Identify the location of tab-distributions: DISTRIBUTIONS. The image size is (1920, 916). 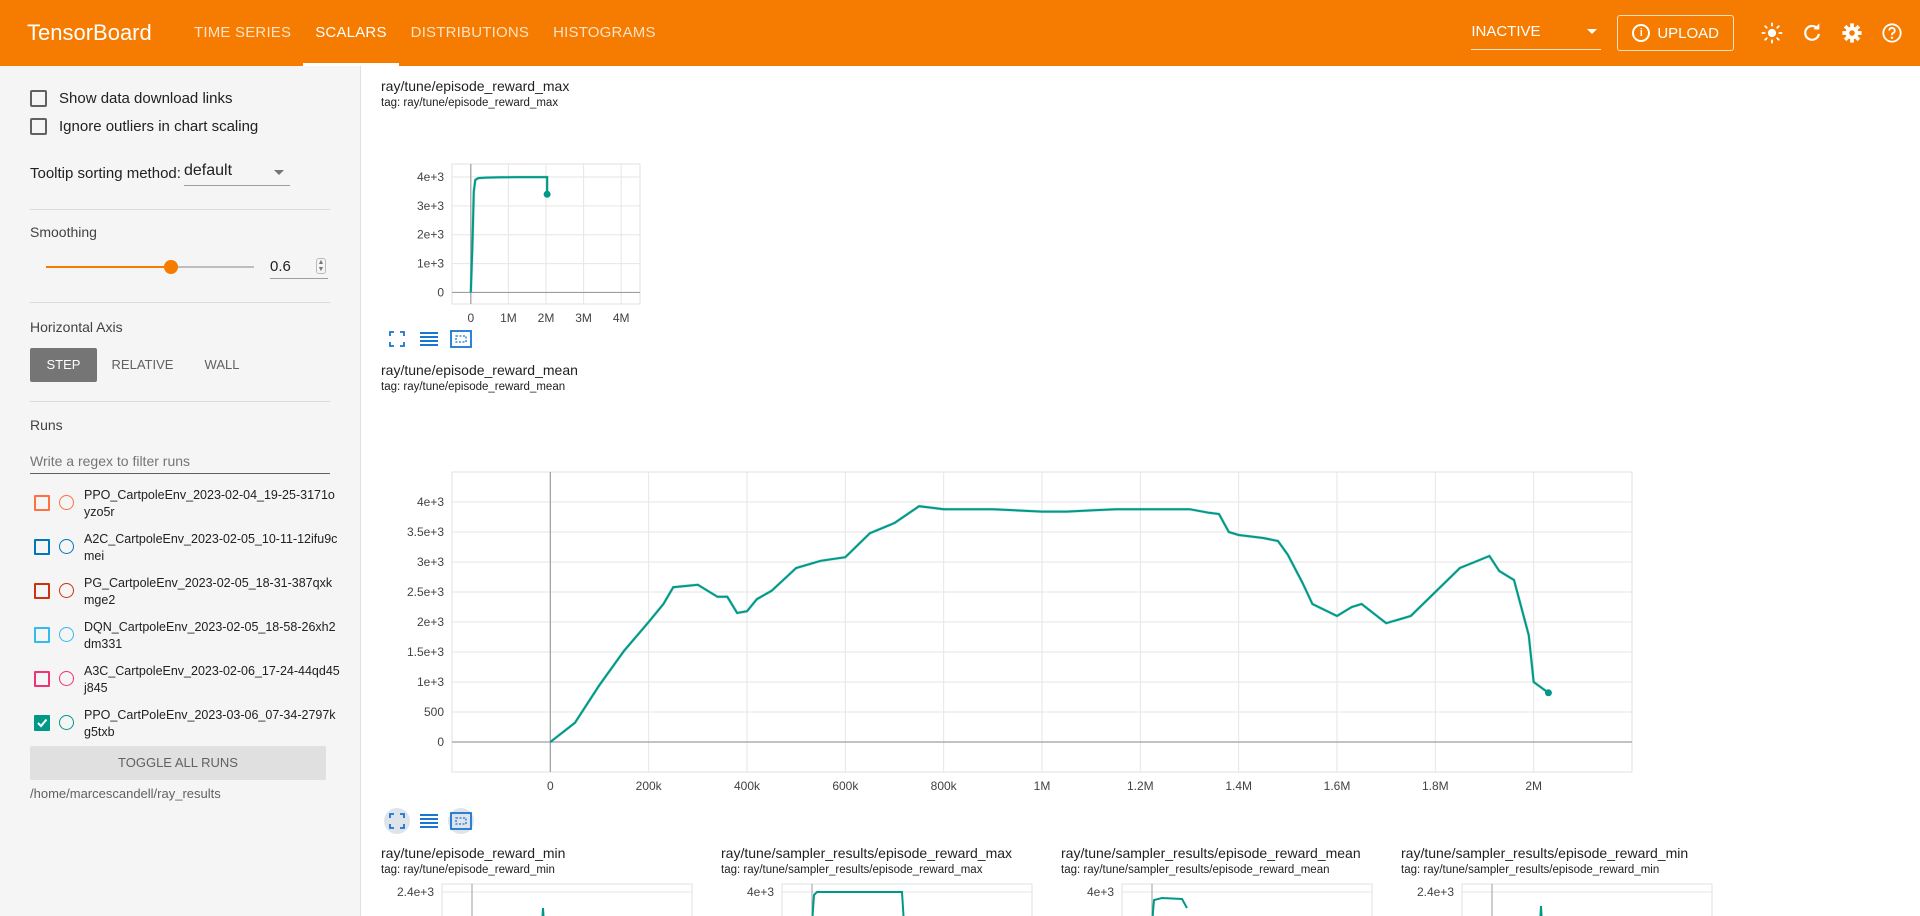
(470, 32).